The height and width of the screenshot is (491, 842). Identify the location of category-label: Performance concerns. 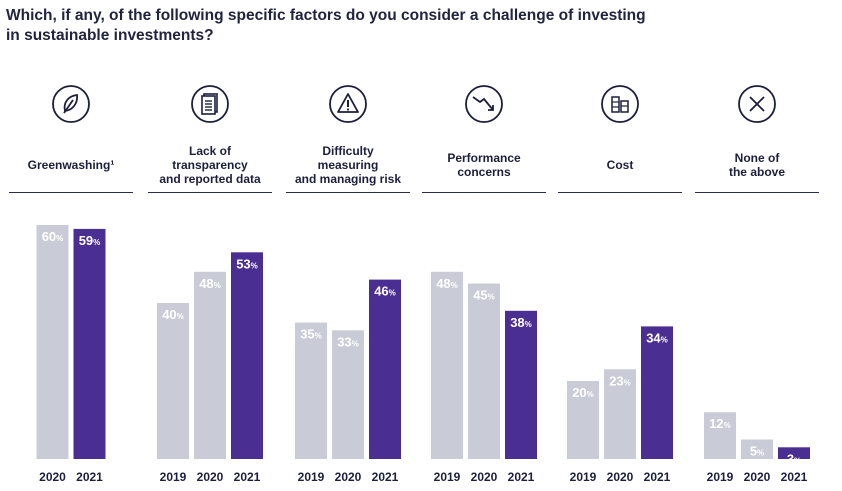
(484, 165).